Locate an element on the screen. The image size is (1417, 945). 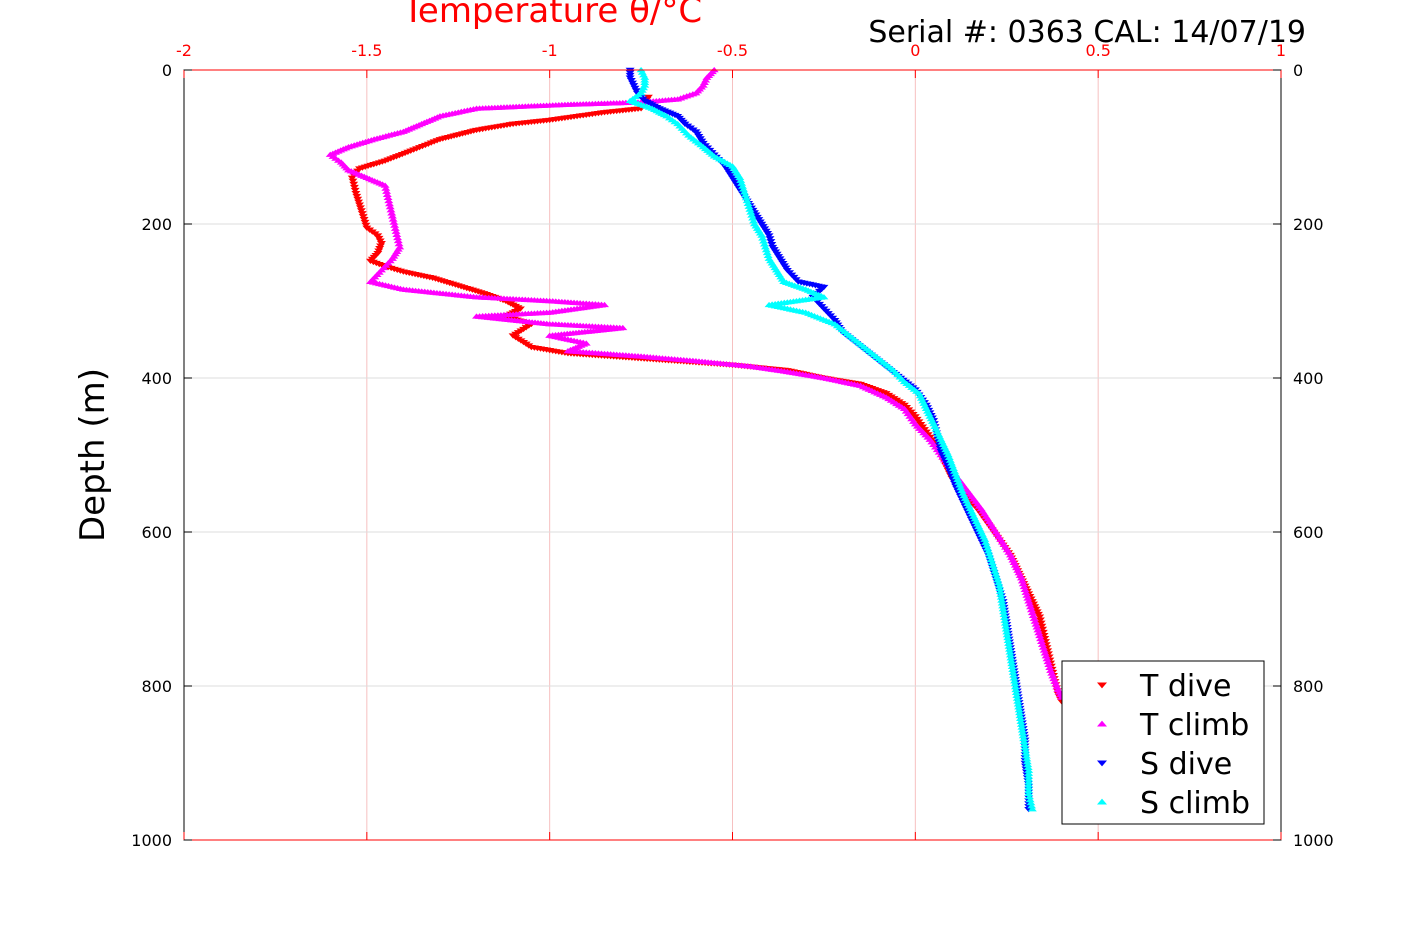
x-tick-label: 0 is located at coordinates (915, 50).